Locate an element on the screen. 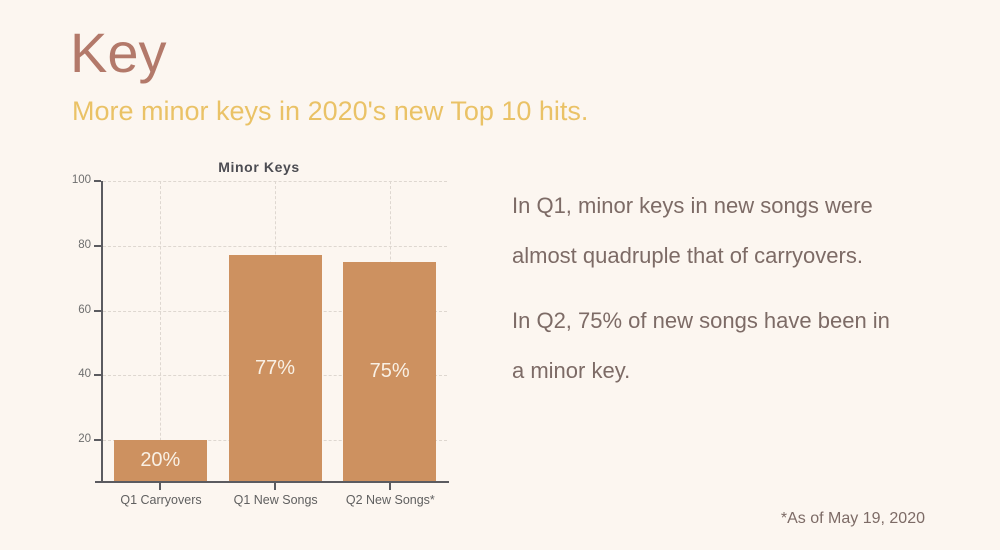  bar-value-label: 20% is located at coordinates (160, 460).